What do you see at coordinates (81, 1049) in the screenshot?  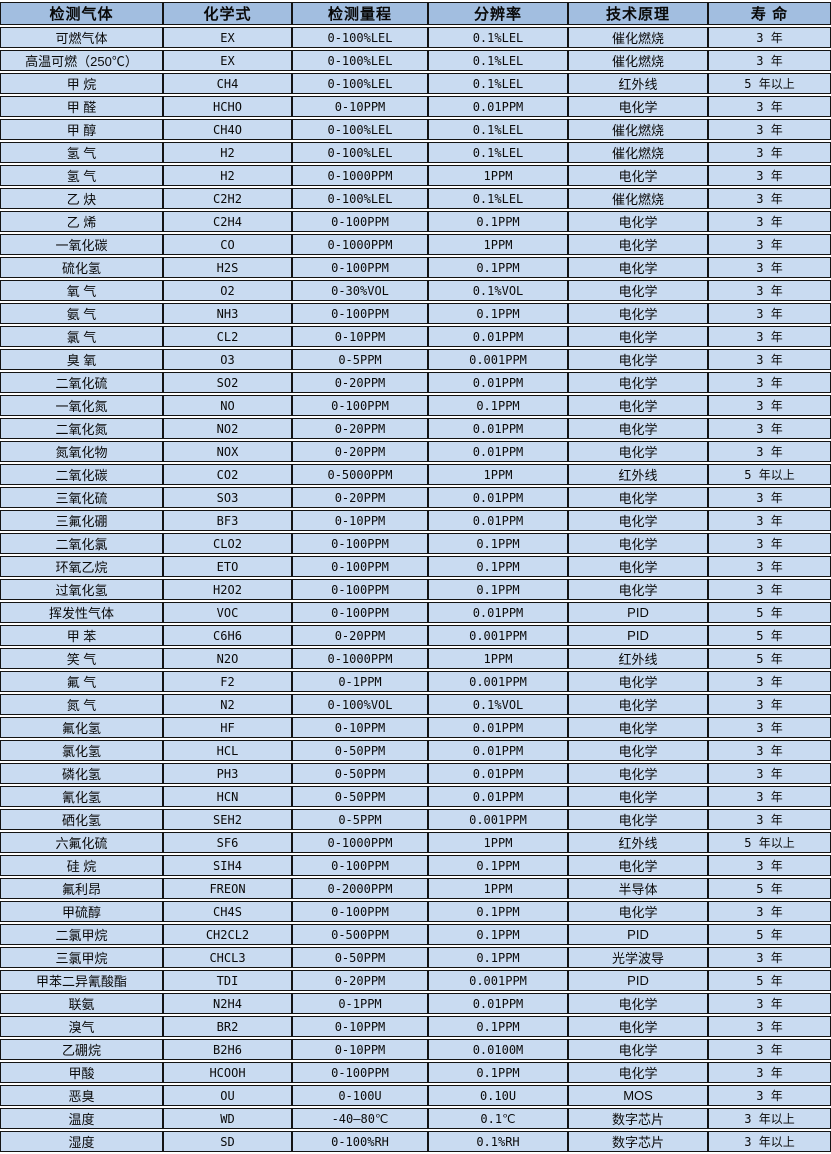 I see `cell-gas: 乙硼烷` at bounding box center [81, 1049].